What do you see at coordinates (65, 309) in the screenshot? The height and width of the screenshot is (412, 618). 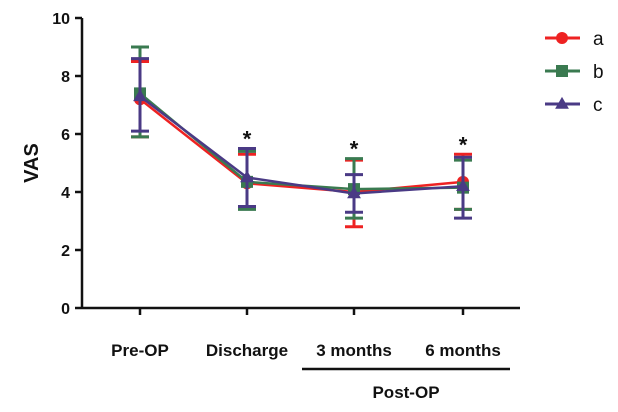 I see `y-tick-label: 0` at bounding box center [65, 309].